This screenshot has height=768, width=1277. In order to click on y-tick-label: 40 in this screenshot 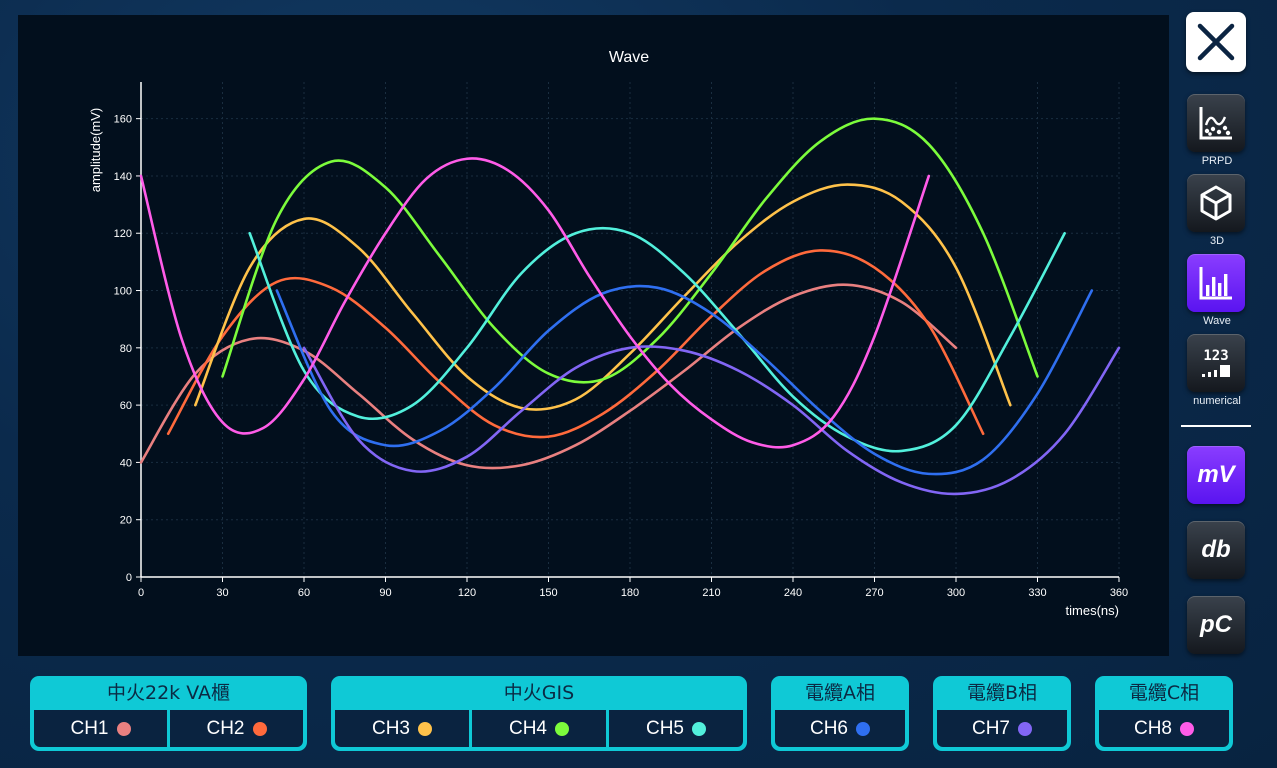, I will do `click(126, 463)`.